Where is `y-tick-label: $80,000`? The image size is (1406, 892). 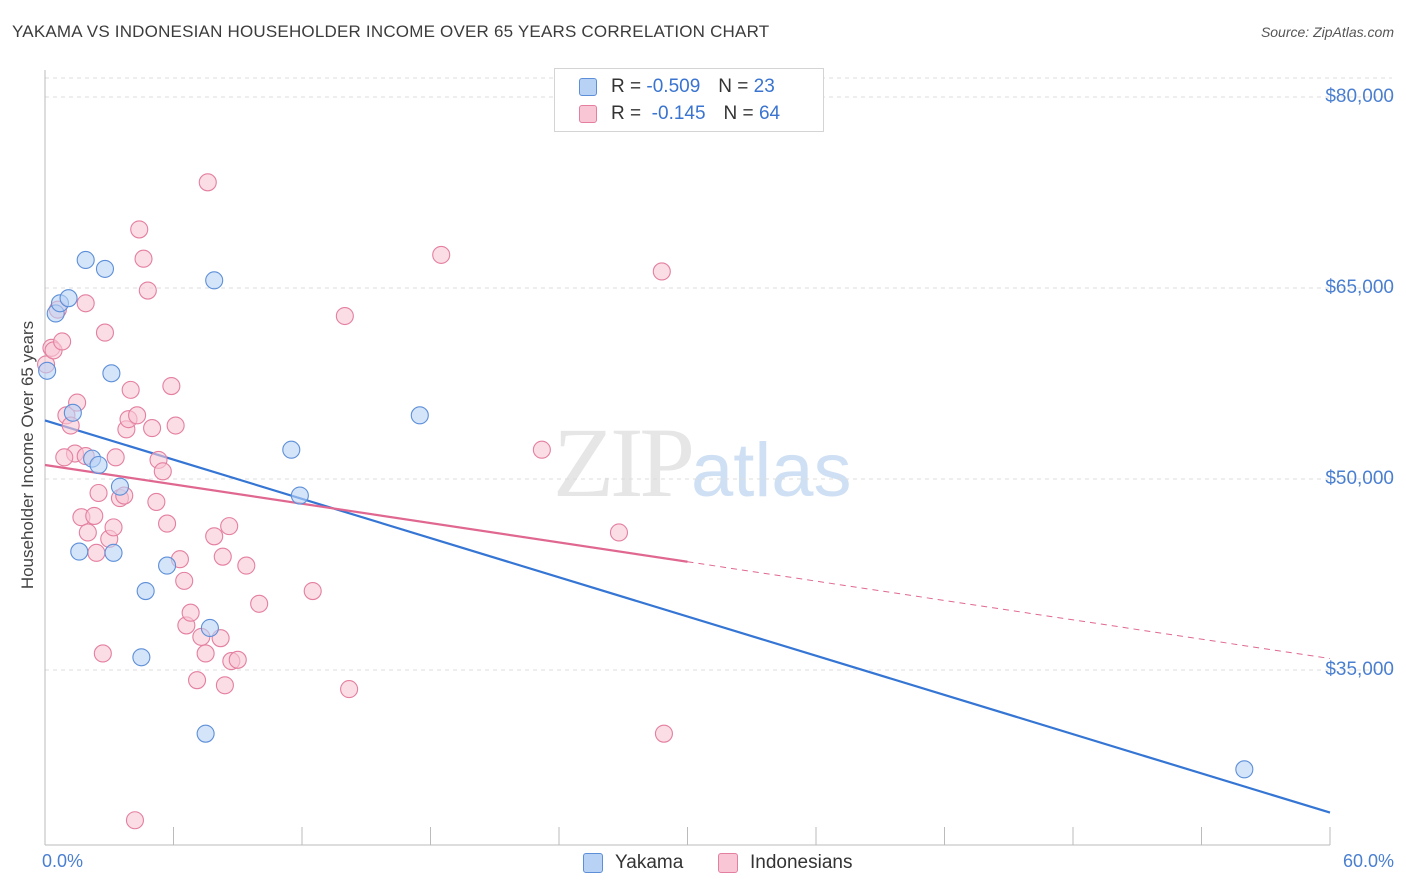 y-tick-label: $80,000 is located at coordinates (1359, 96).